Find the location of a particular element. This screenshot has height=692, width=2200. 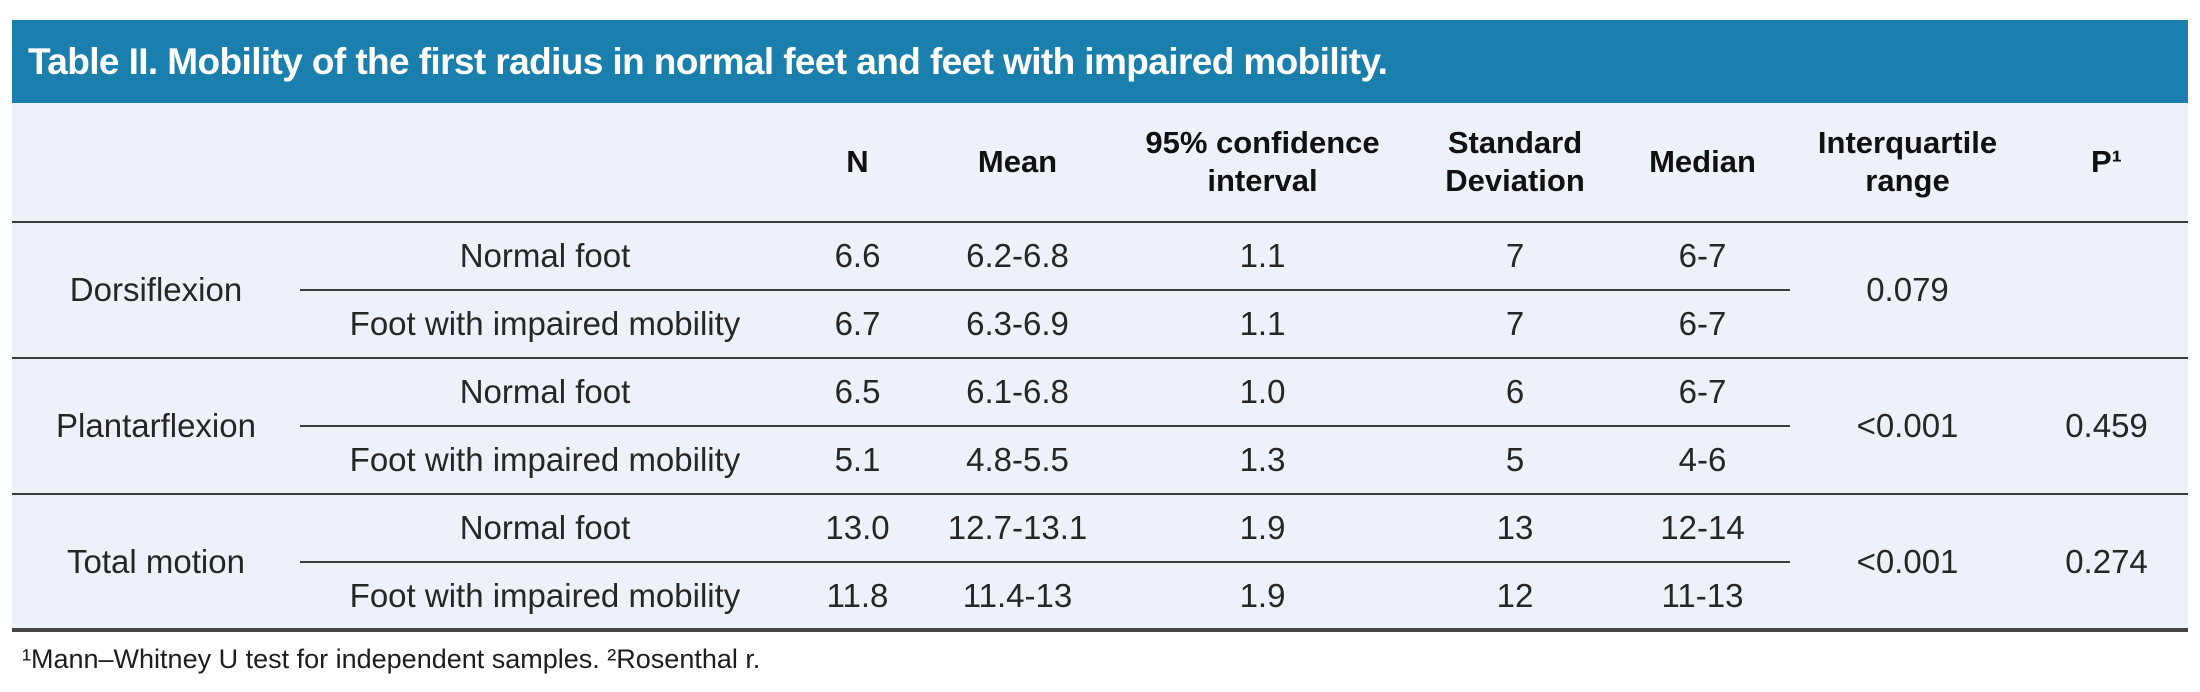

cell-median: 4-6 is located at coordinates (1702, 460).